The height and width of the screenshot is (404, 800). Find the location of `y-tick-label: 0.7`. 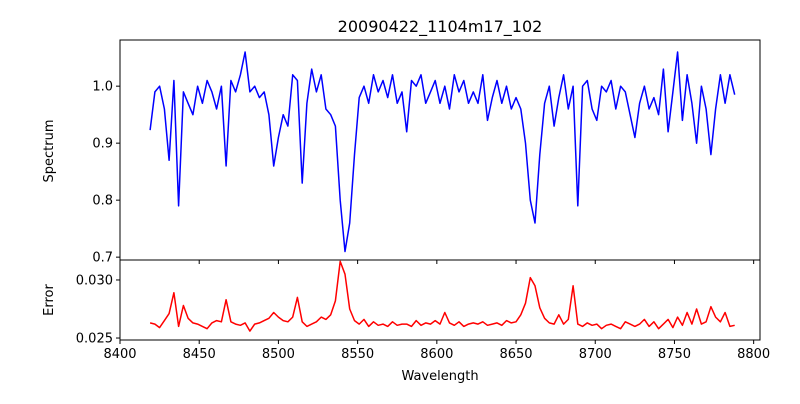

y-tick-label: 0.7 is located at coordinates (102, 258).